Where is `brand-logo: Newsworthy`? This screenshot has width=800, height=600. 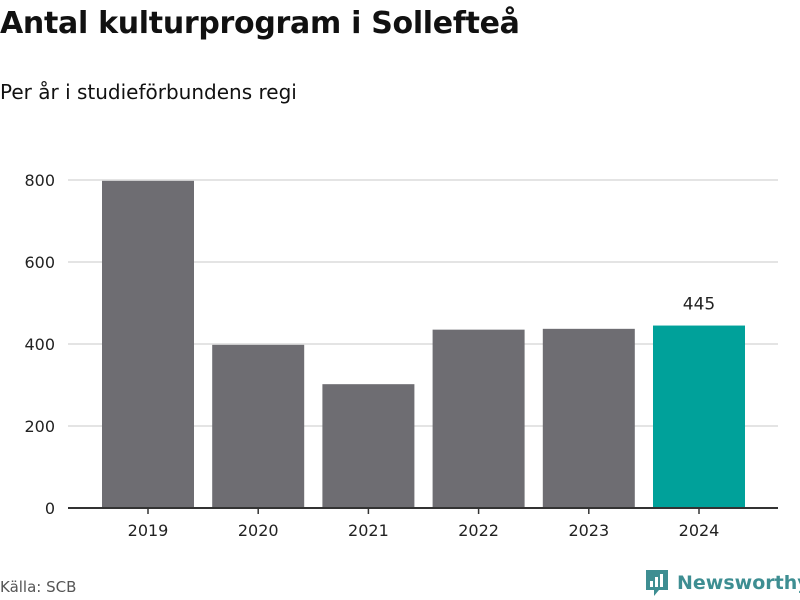 brand-logo: Newsworthy is located at coordinates (722, 583).